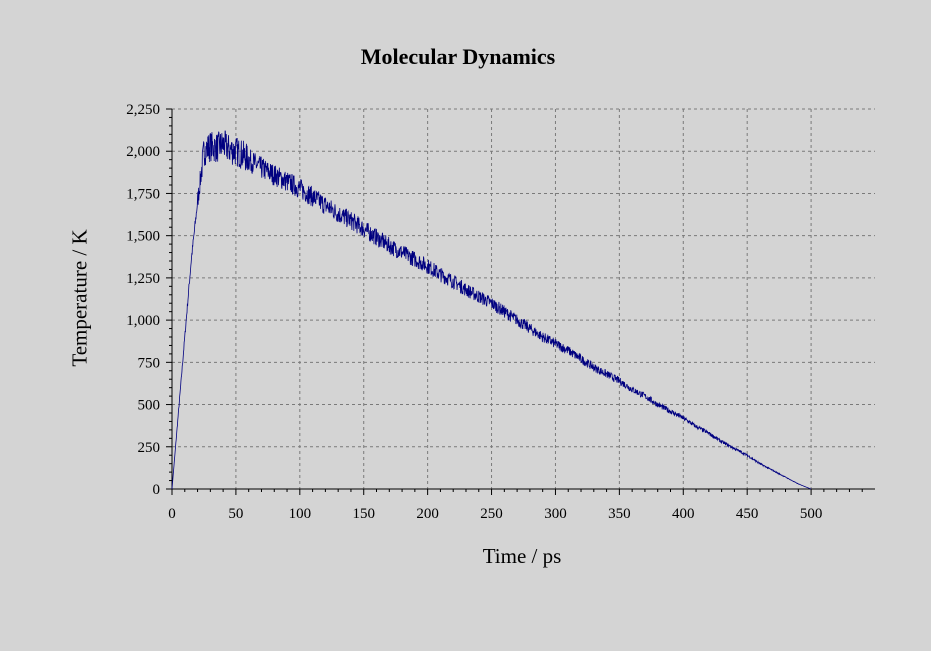  I want to click on x-tick-label: 350, so click(619, 514).